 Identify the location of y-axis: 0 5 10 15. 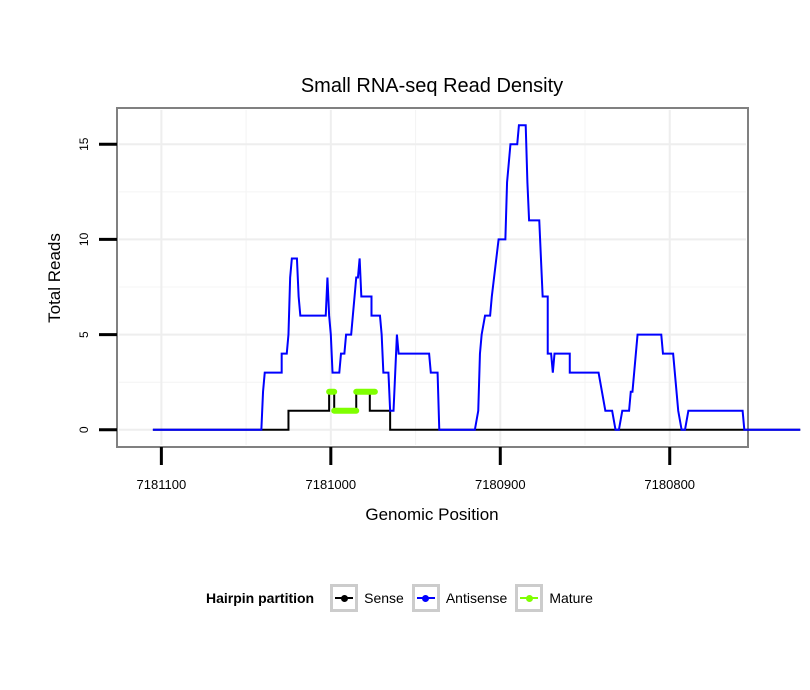
(97, 285).